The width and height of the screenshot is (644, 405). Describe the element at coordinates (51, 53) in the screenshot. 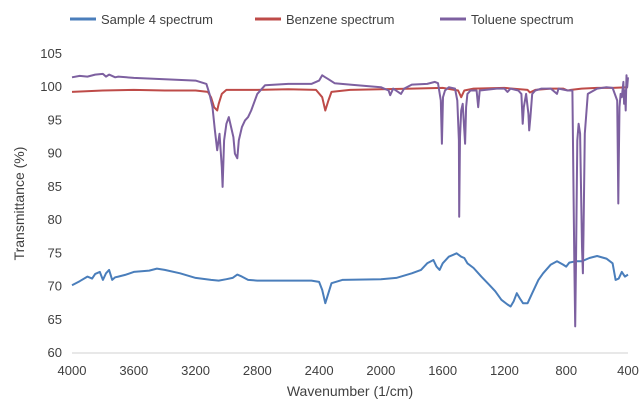

I see `y-tick-label: 105` at that location.